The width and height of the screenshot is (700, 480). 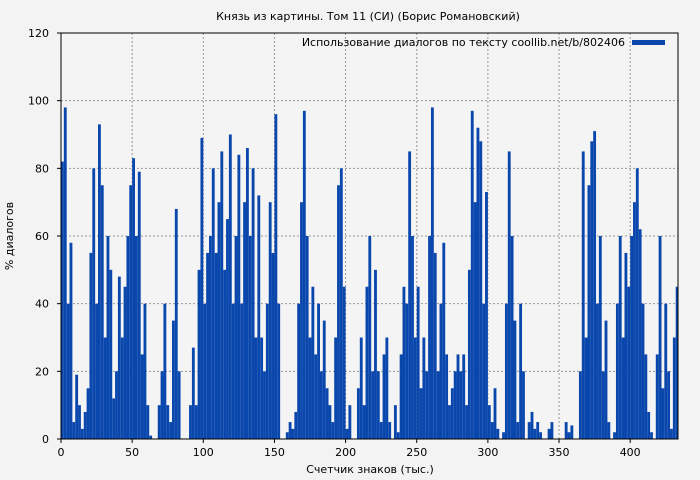 I want to click on x-tick-label: 200, so click(x=345, y=452).